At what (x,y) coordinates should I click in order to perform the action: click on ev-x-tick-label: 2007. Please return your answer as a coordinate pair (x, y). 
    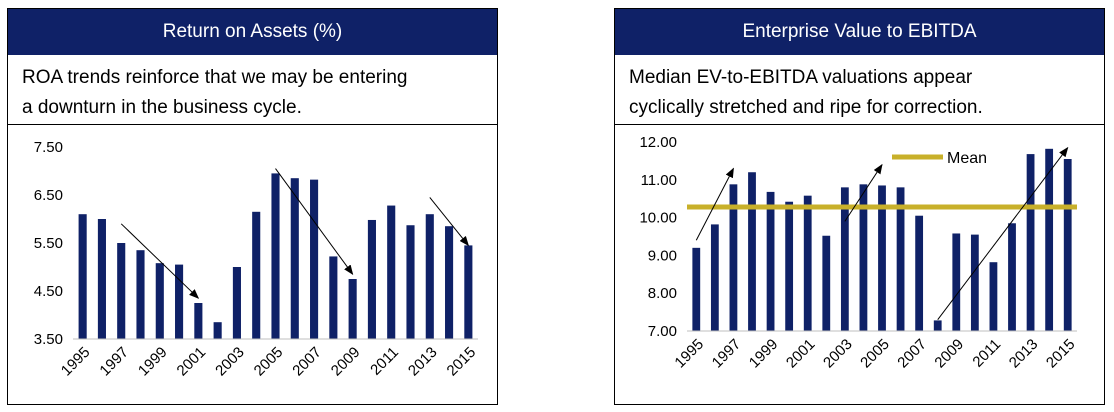
    Looking at the image, I should click on (912, 354).